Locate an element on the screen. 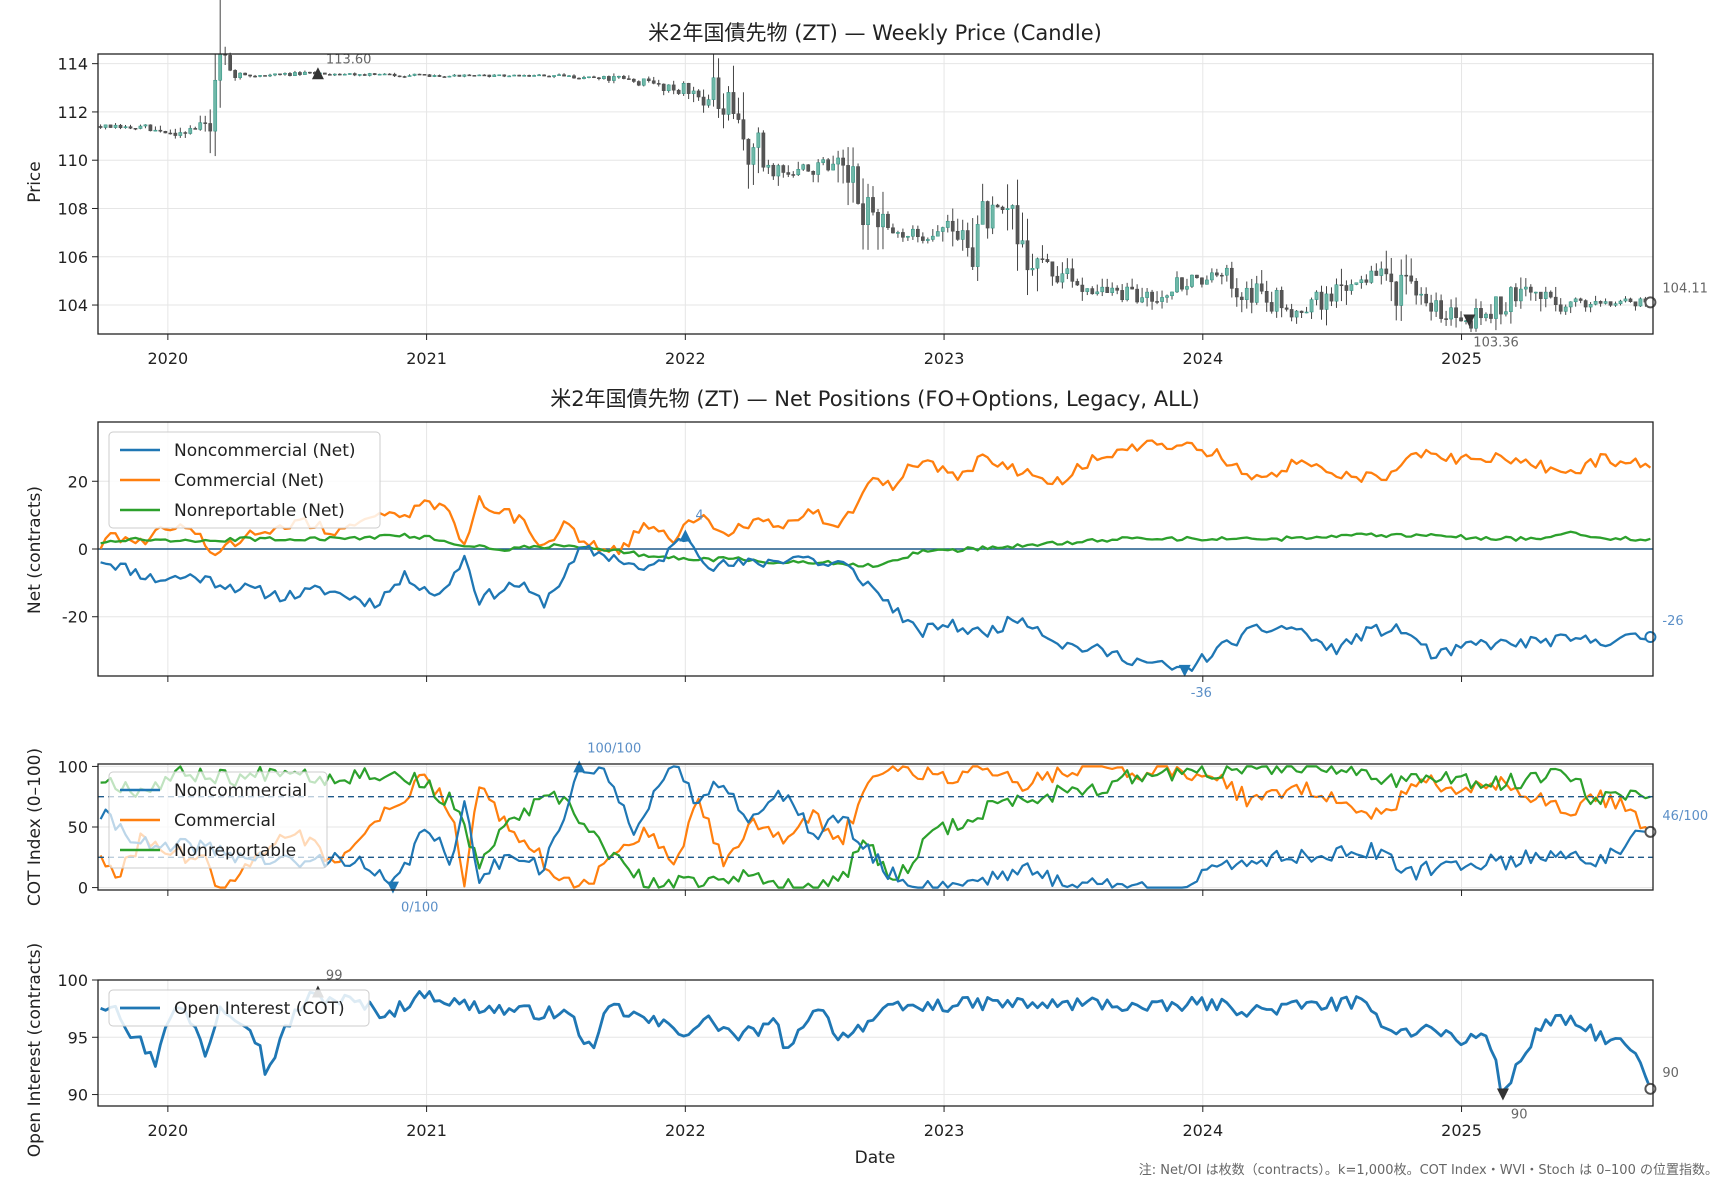  price-xtick-label: 2023 is located at coordinates (944, 358).